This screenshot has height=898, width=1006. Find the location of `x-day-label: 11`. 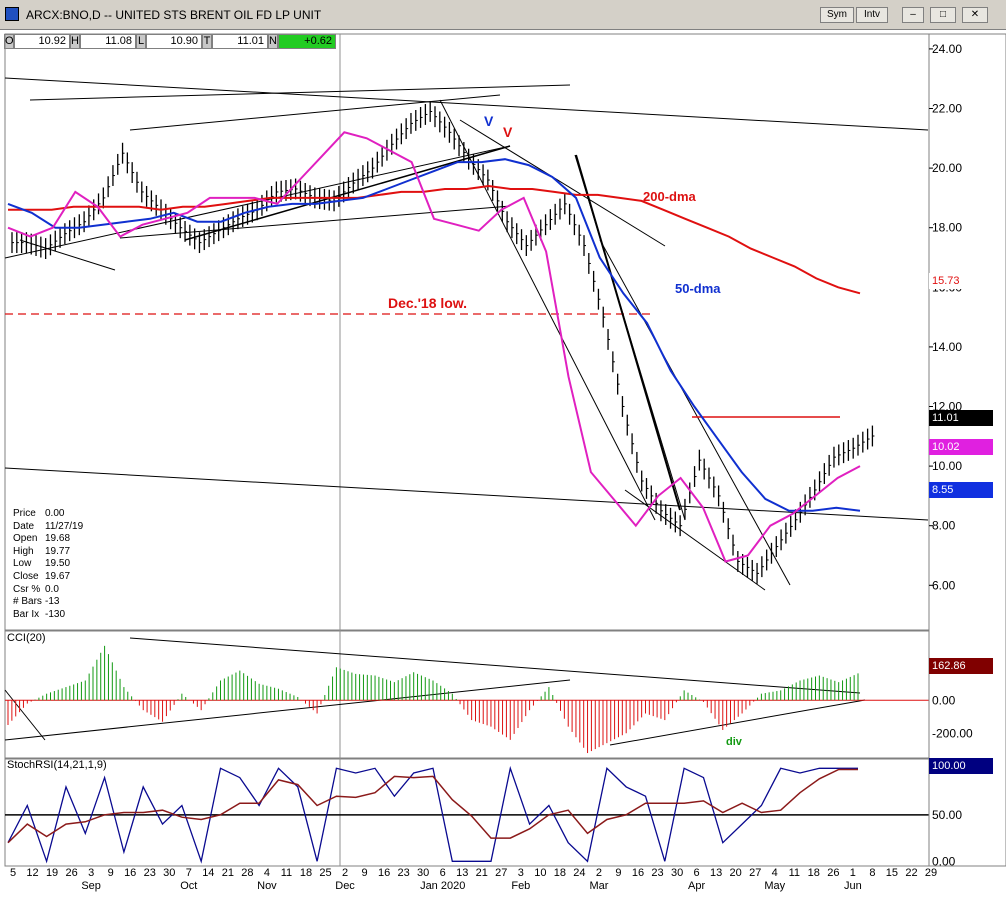

x-day-label: 11 is located at coordinates (794, 873).